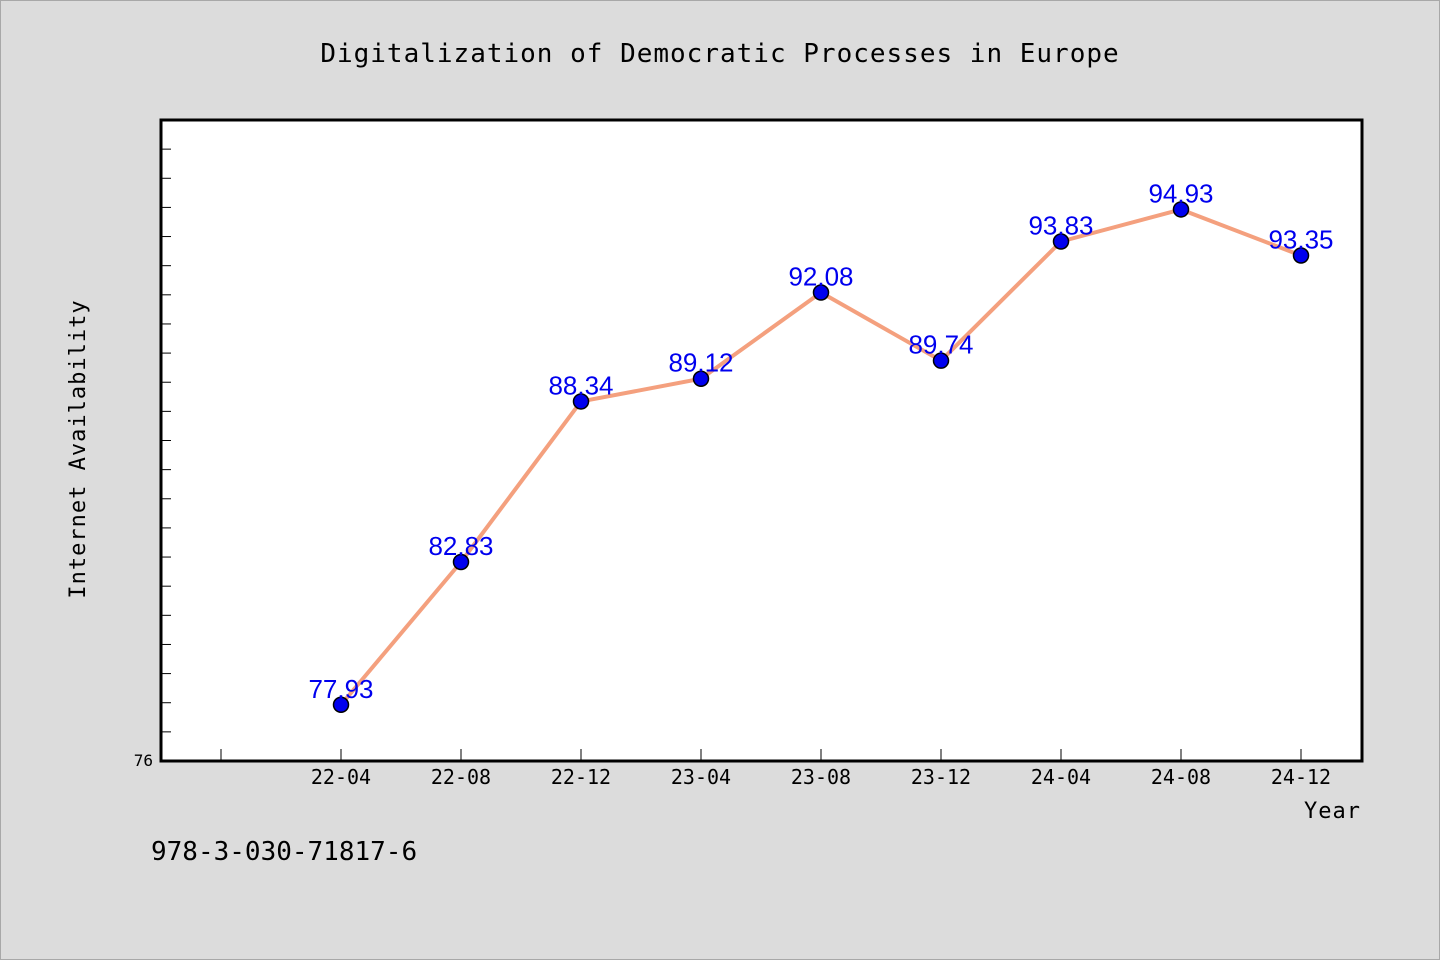 This screenshot has width=1440, height=960. Describe the element at coordinates (284, 852) in the screenshot. I see `isbn-footer: 978-3-030-71817-6` at that location.